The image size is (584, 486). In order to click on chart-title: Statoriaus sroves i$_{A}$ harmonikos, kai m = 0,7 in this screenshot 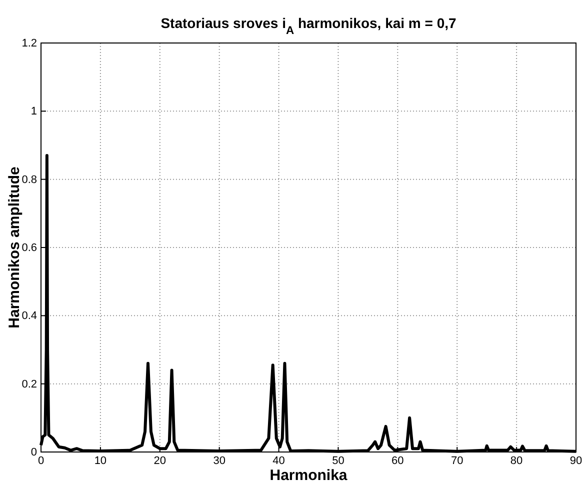, I will do `click(308, 26)`.